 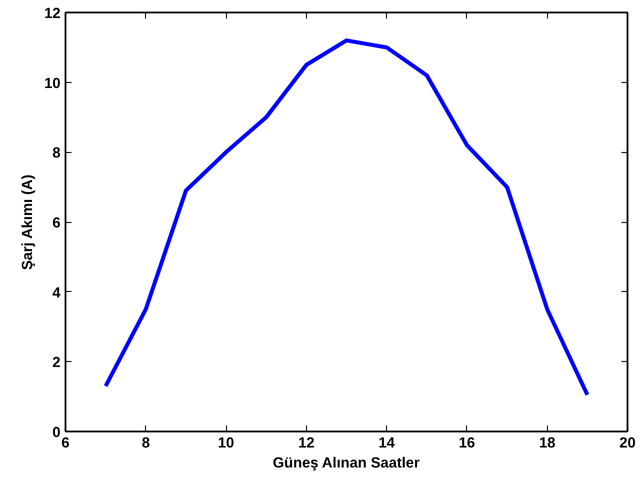 I want to click on y-tick-label: 2, so click(x=56, y=363).